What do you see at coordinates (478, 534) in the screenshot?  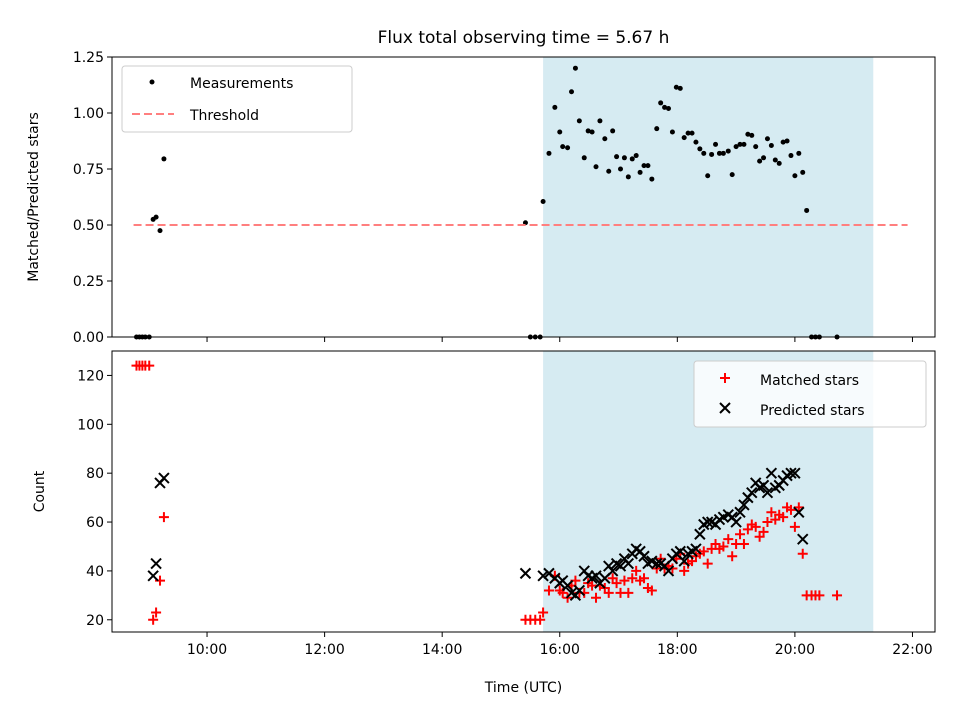 I see `predicted-stars-series` at bounding box center [478, 534].